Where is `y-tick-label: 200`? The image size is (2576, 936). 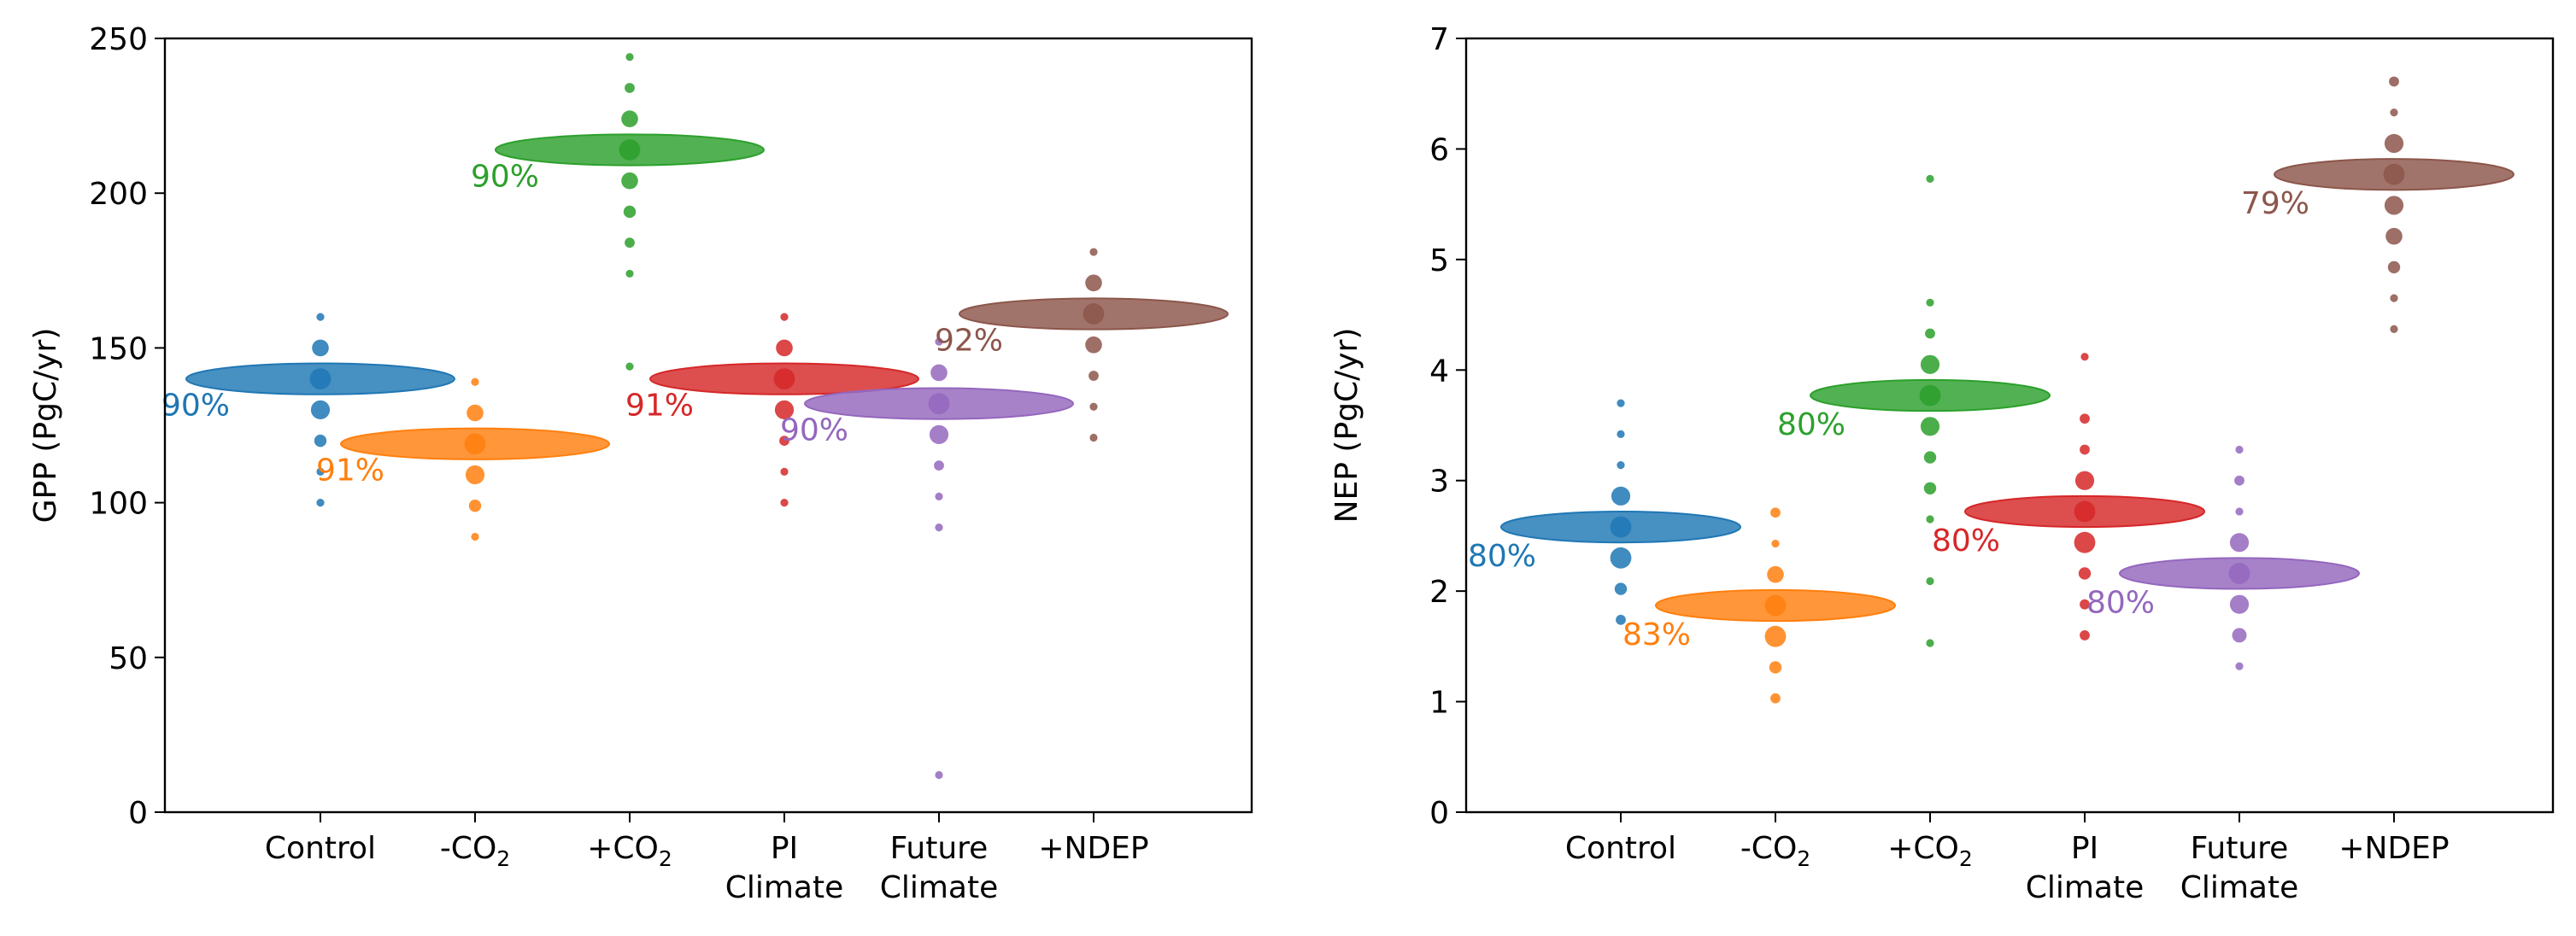 y-tick-label: 200 is located at coordinates (119, 194).